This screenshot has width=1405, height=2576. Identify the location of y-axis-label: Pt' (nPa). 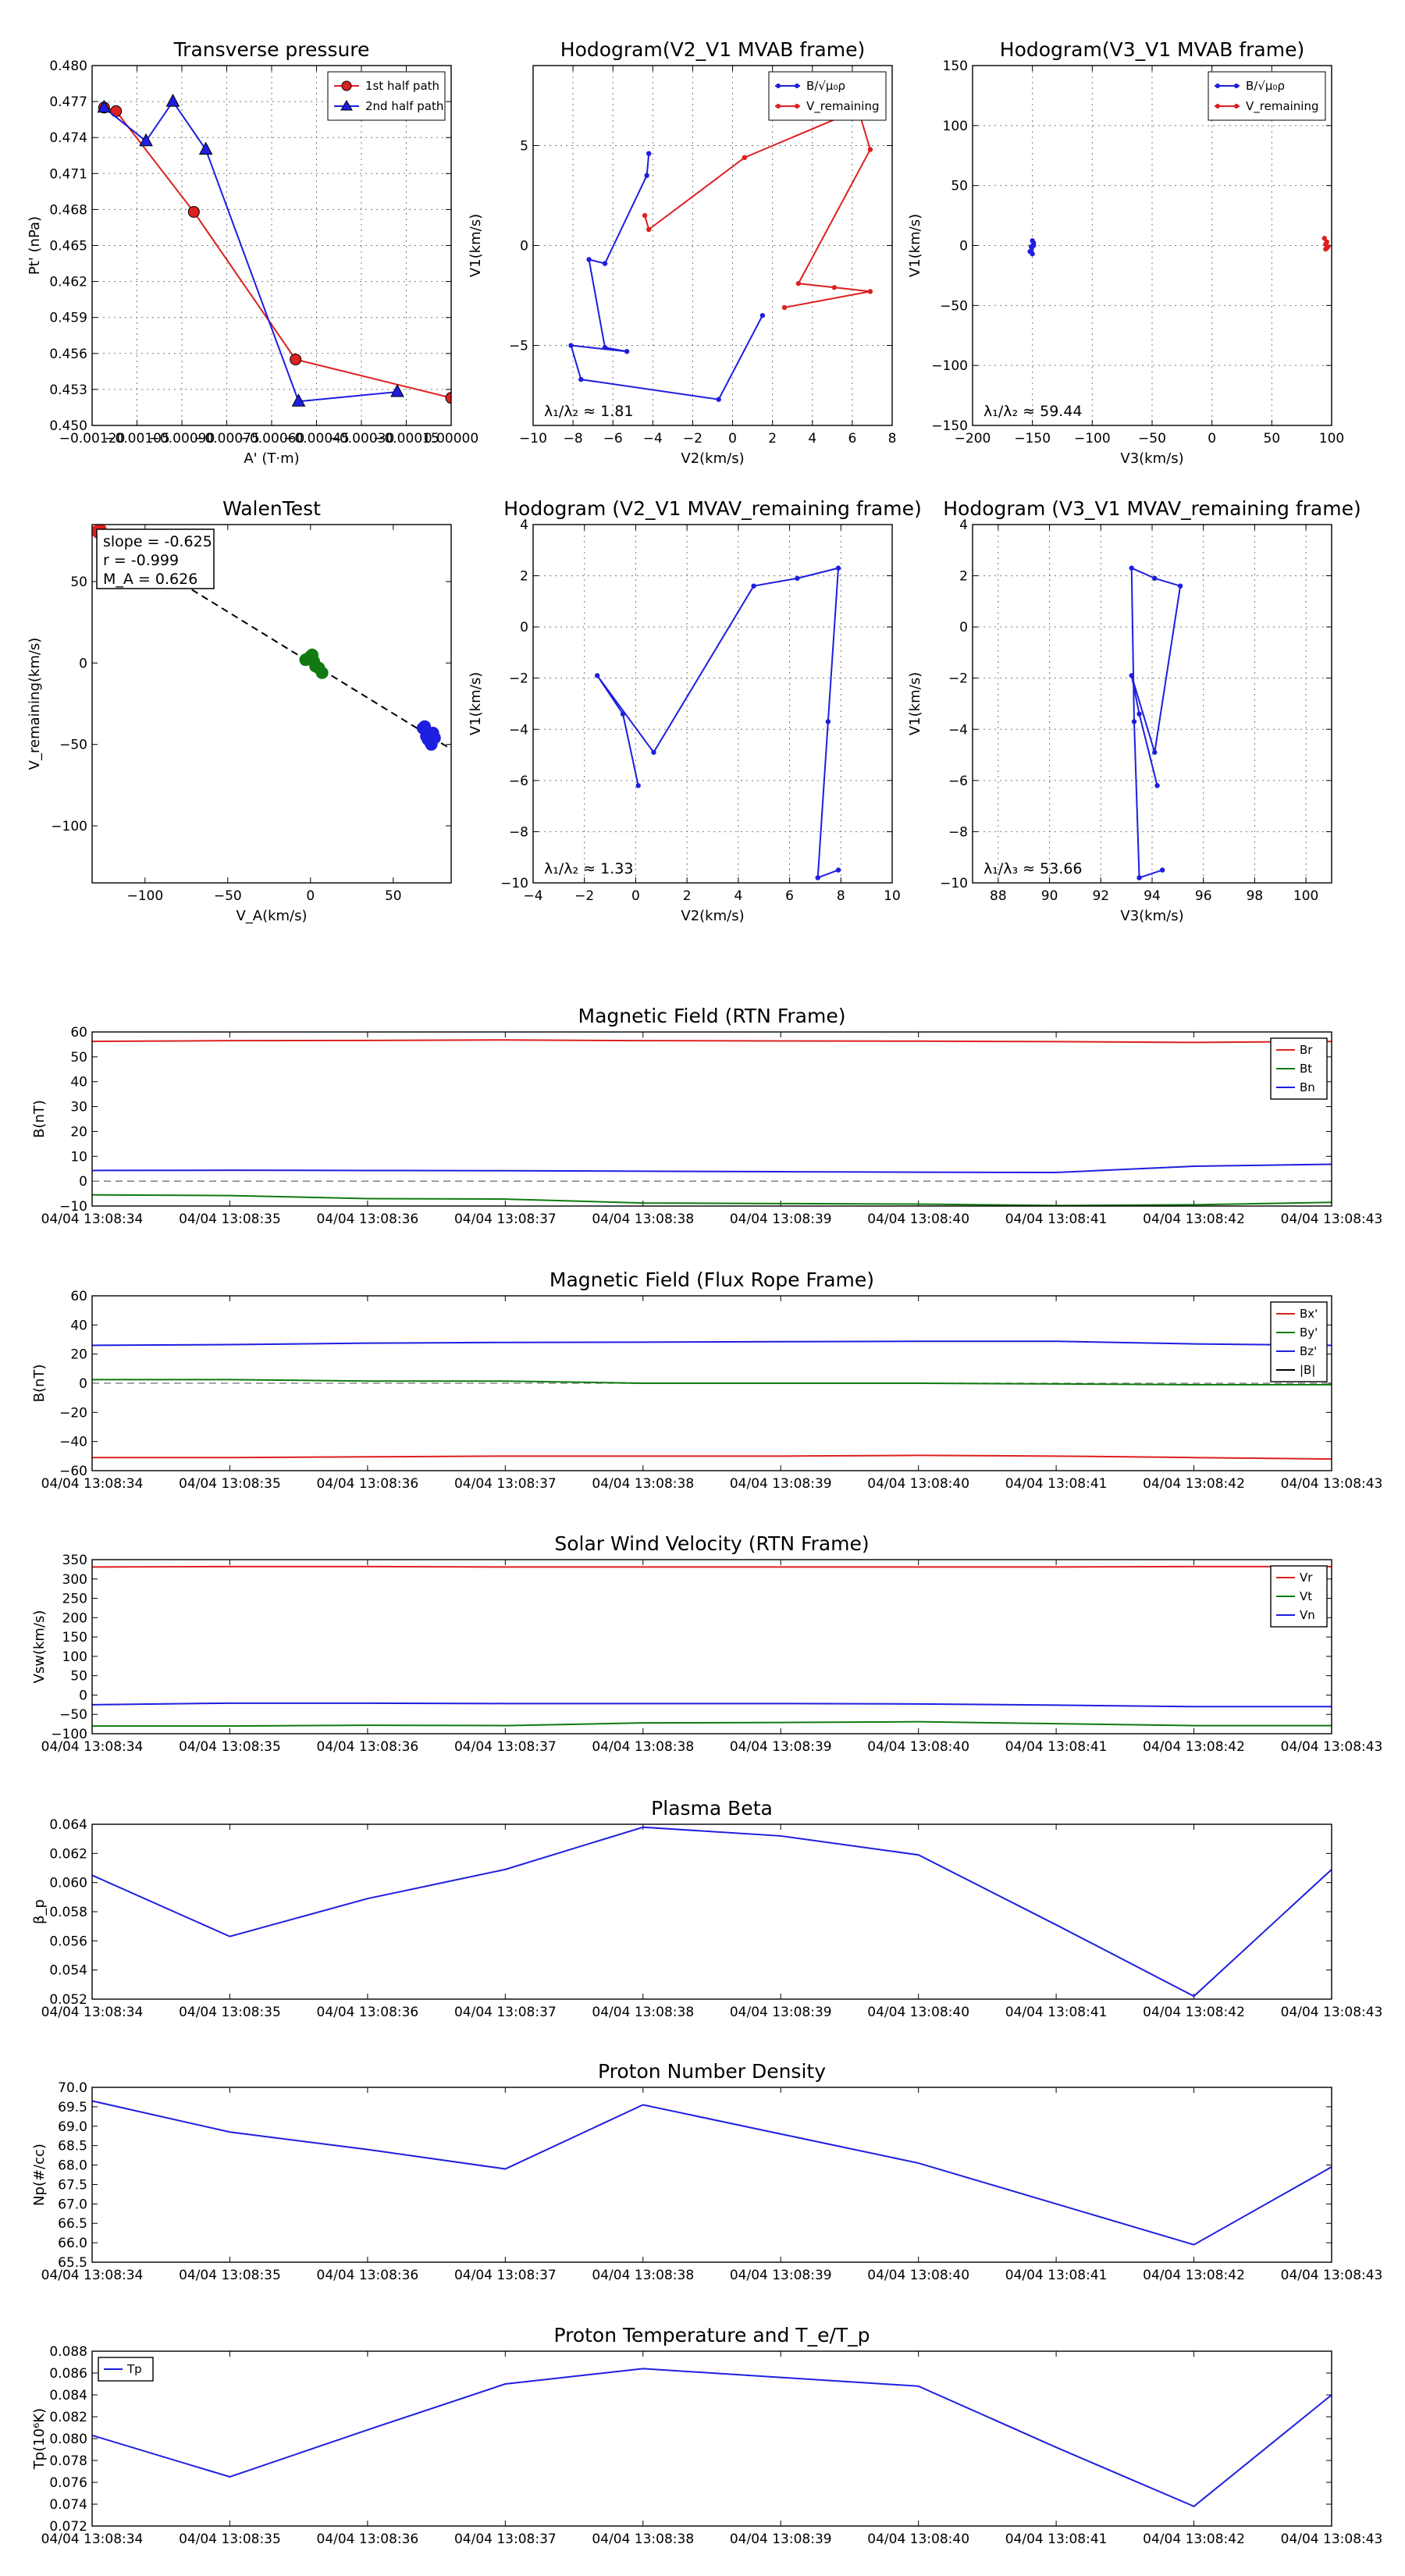
(35, 245).